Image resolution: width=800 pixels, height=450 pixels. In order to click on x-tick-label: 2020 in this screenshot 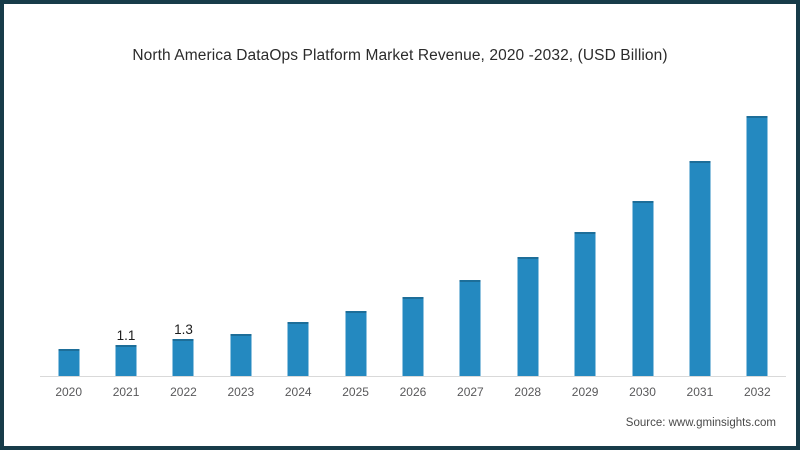, I will do `click(69, 392)`.